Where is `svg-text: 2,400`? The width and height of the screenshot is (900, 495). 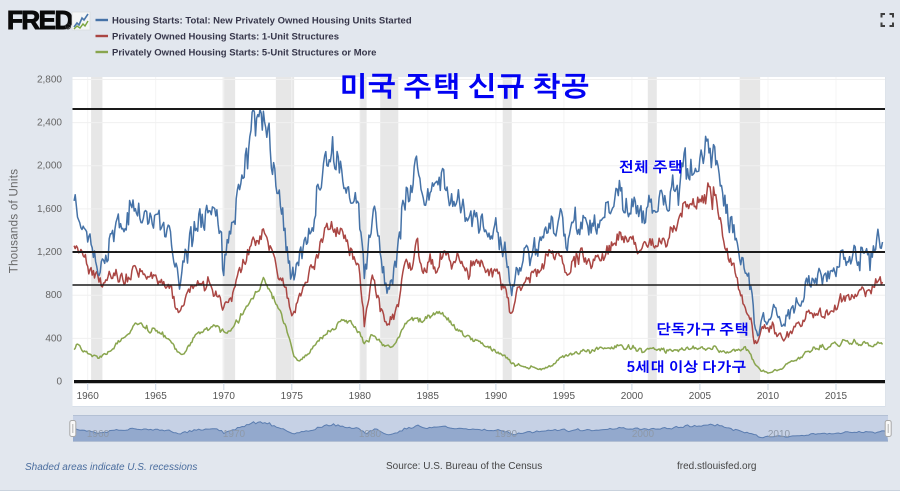
svg-text: 2,400 is located at coordinates (49, 123).